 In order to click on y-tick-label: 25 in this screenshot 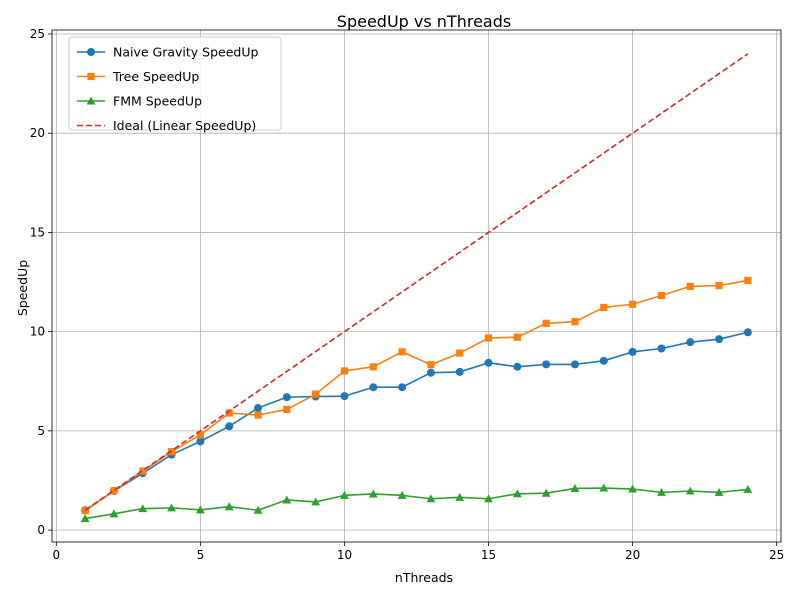, I will do `click(37, 34)`.